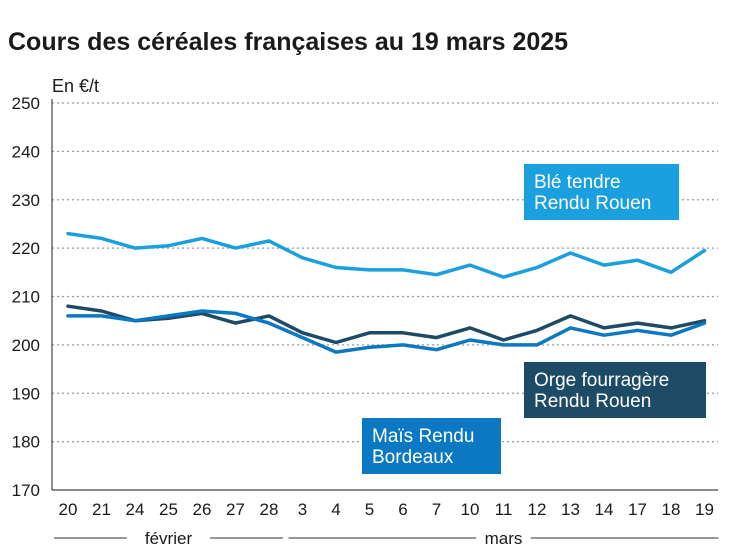 The height and width of the screenshot is (558, 747). What do you see at coordinates (169, 538) in the screenshot?
I see `month-label: février` at bounding box center [169, 538].